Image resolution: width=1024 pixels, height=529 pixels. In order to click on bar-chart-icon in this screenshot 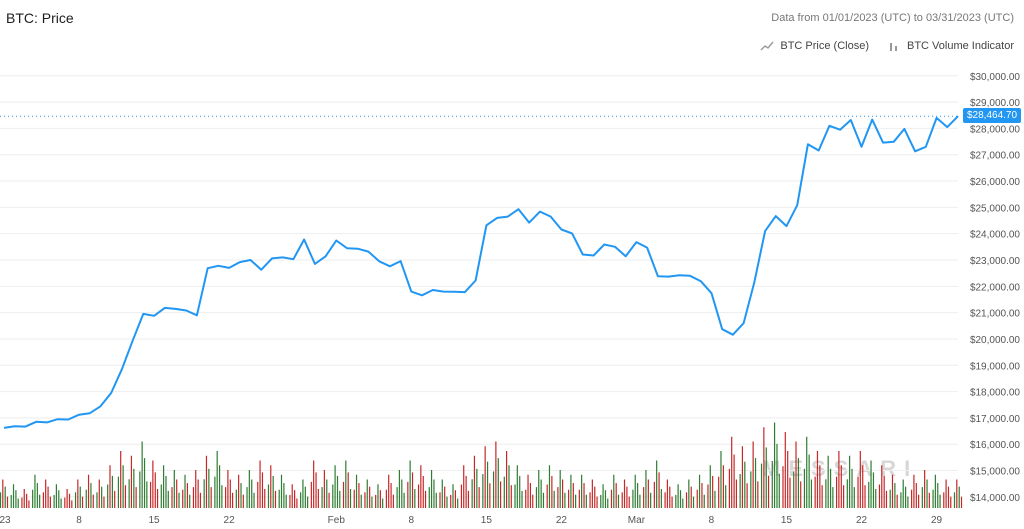, I will do `click(893, 47)`.